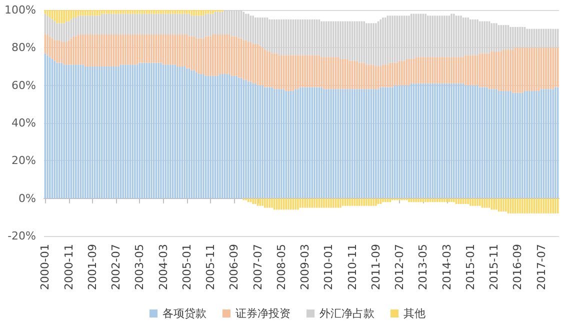  What do you see at coordinates (447, 267) in the screenshot?
I see `x-tick-label: 2014-03` at bounding box center [447, 267].